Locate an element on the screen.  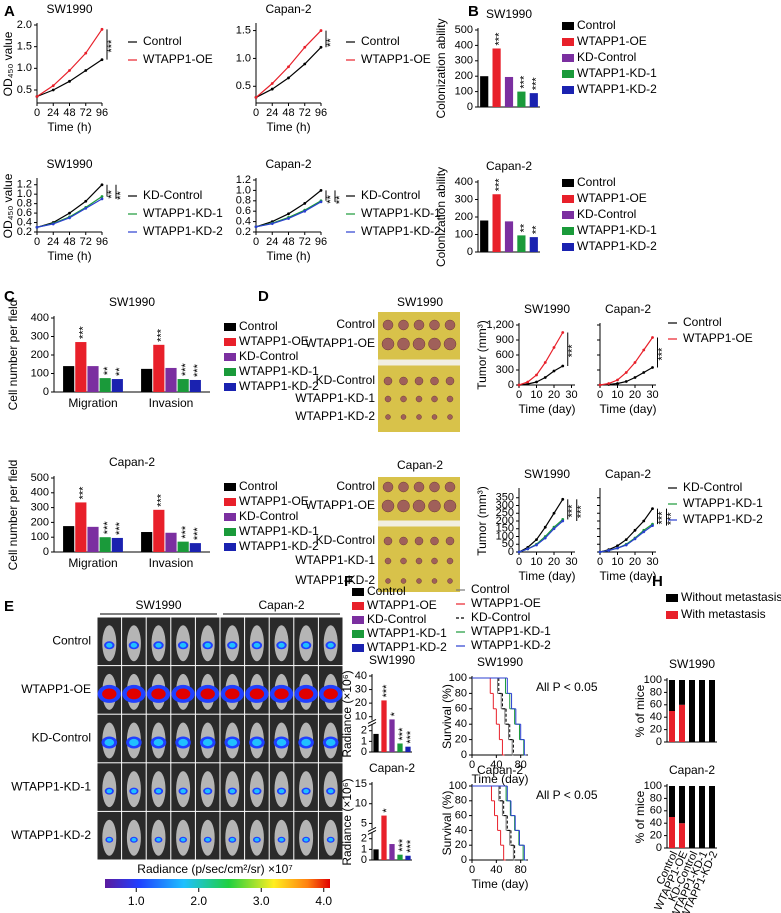
imaging-row-label: WTAPP1-OE is located at coordinates (56, 689).